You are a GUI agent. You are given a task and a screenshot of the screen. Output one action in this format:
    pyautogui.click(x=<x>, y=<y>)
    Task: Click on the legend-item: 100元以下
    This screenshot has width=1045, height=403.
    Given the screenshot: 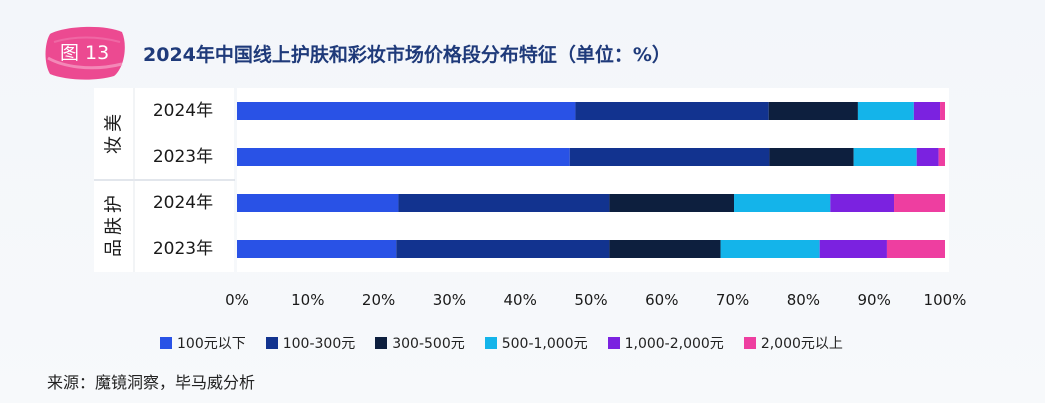 What is the action you would take?
    pyautogui.click(x=203, y=343)
    